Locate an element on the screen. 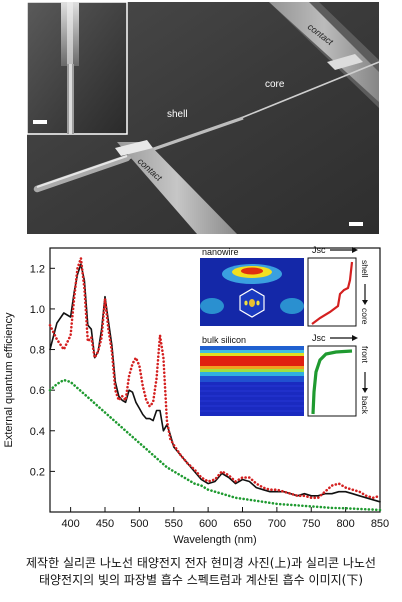 This screenshot has height=602, width=402. label-back-depth: back is located at coordinates (365, 405).